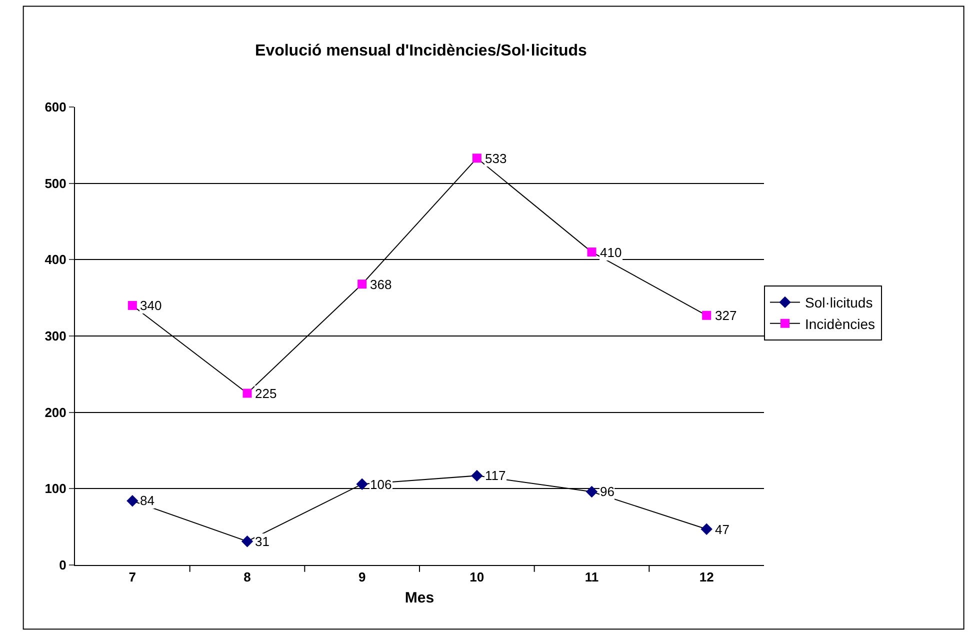 Image resolution: width=979 pixels, height=632 pixels. I want to click on data-label: 533, so click(496, 158).